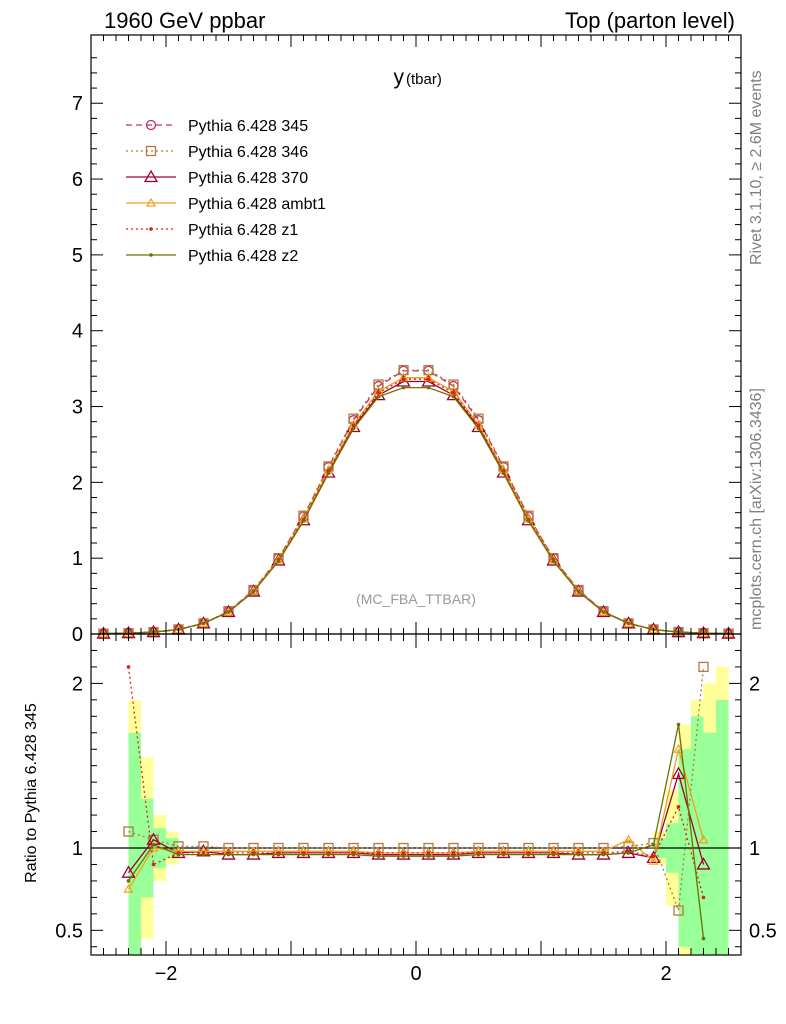 The height and width of the screenshot is (1024, 786). Describe the element at coordinates (257, 204) in the screenshot. I see `legend-label: Pythia 6.428 ambt1` at that location.